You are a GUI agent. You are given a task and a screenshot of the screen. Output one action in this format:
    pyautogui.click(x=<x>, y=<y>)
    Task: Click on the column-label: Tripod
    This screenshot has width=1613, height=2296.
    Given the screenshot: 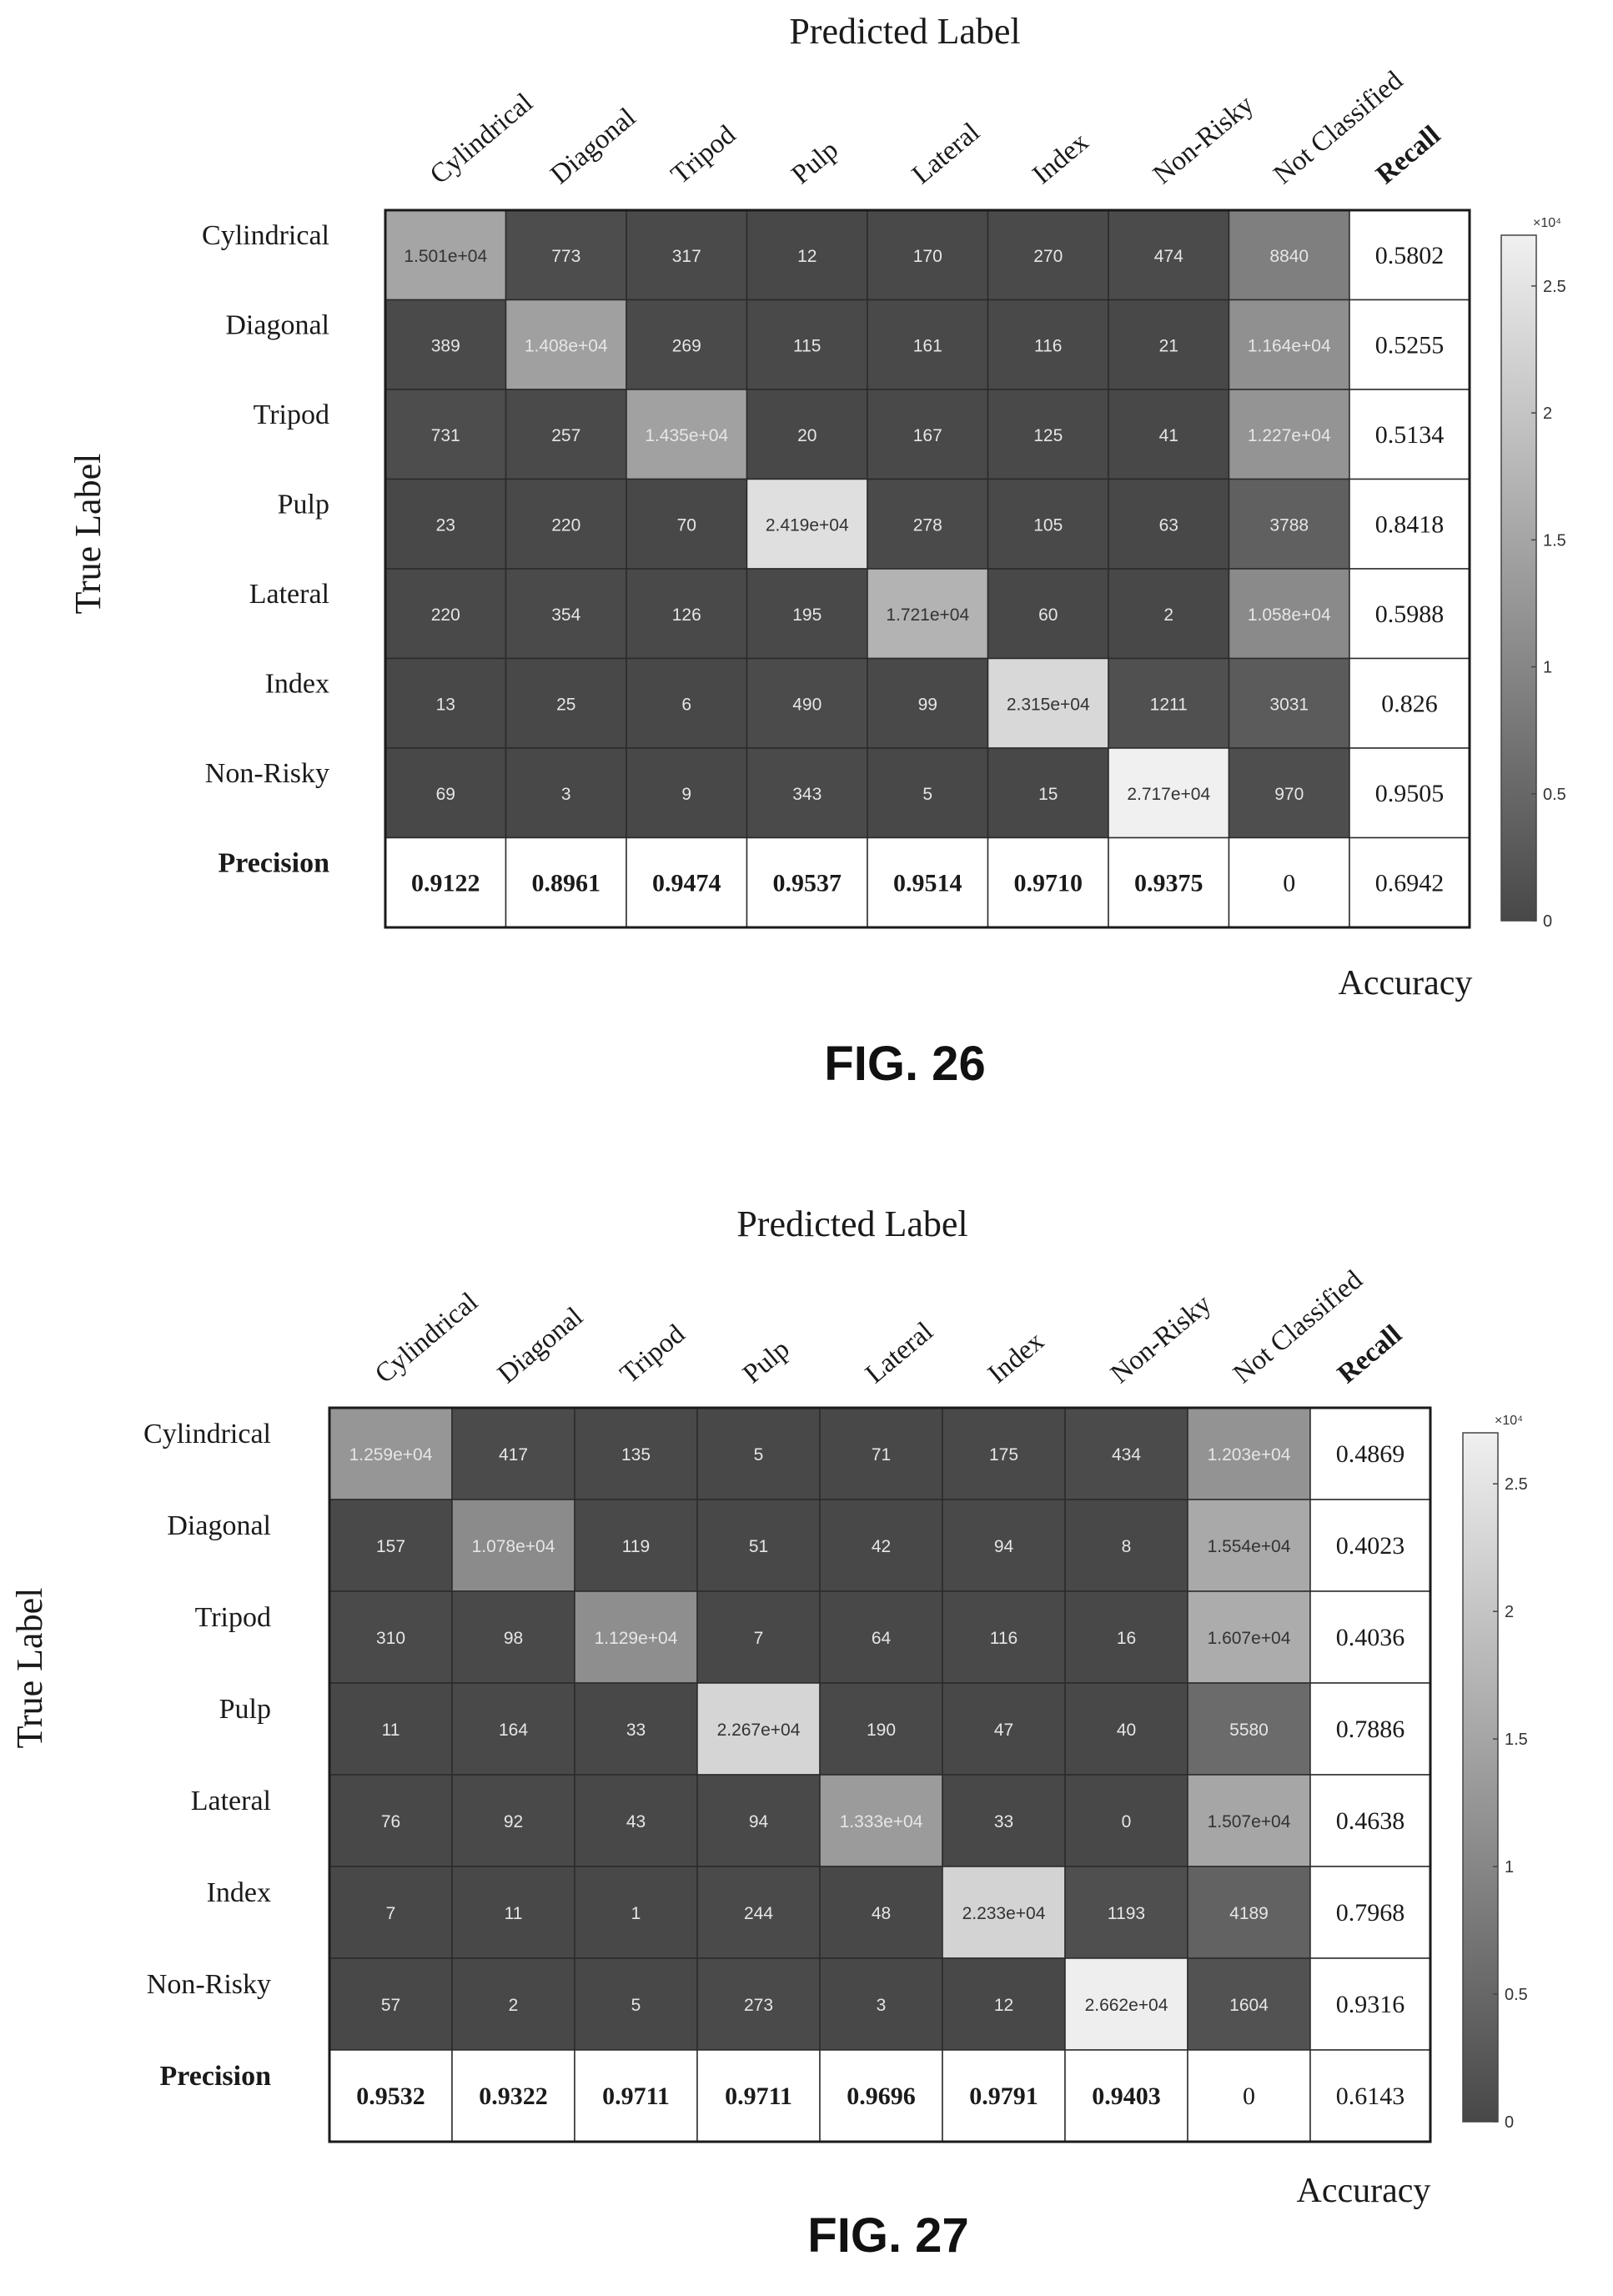 What is the action you would take?
    pyautogui.click(x=703, y=155)
    